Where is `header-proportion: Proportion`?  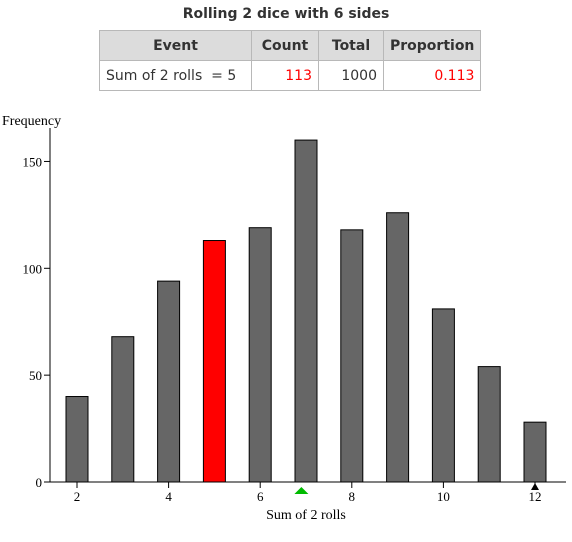
header-proportion: Proportion is located at coordinates (432, 45).